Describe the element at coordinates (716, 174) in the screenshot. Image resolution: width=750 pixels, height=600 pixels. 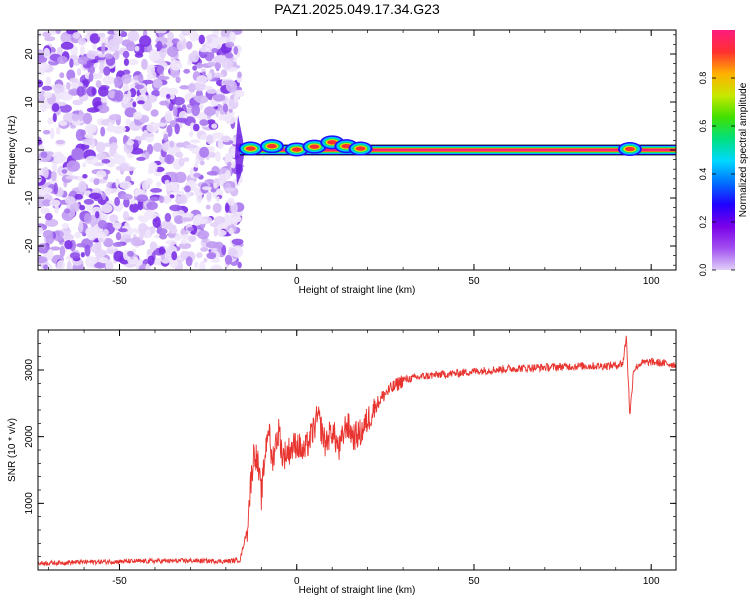
I see `colorbar-ticks: 0.0 0.2 0.4 0.6 0.8` at that location.